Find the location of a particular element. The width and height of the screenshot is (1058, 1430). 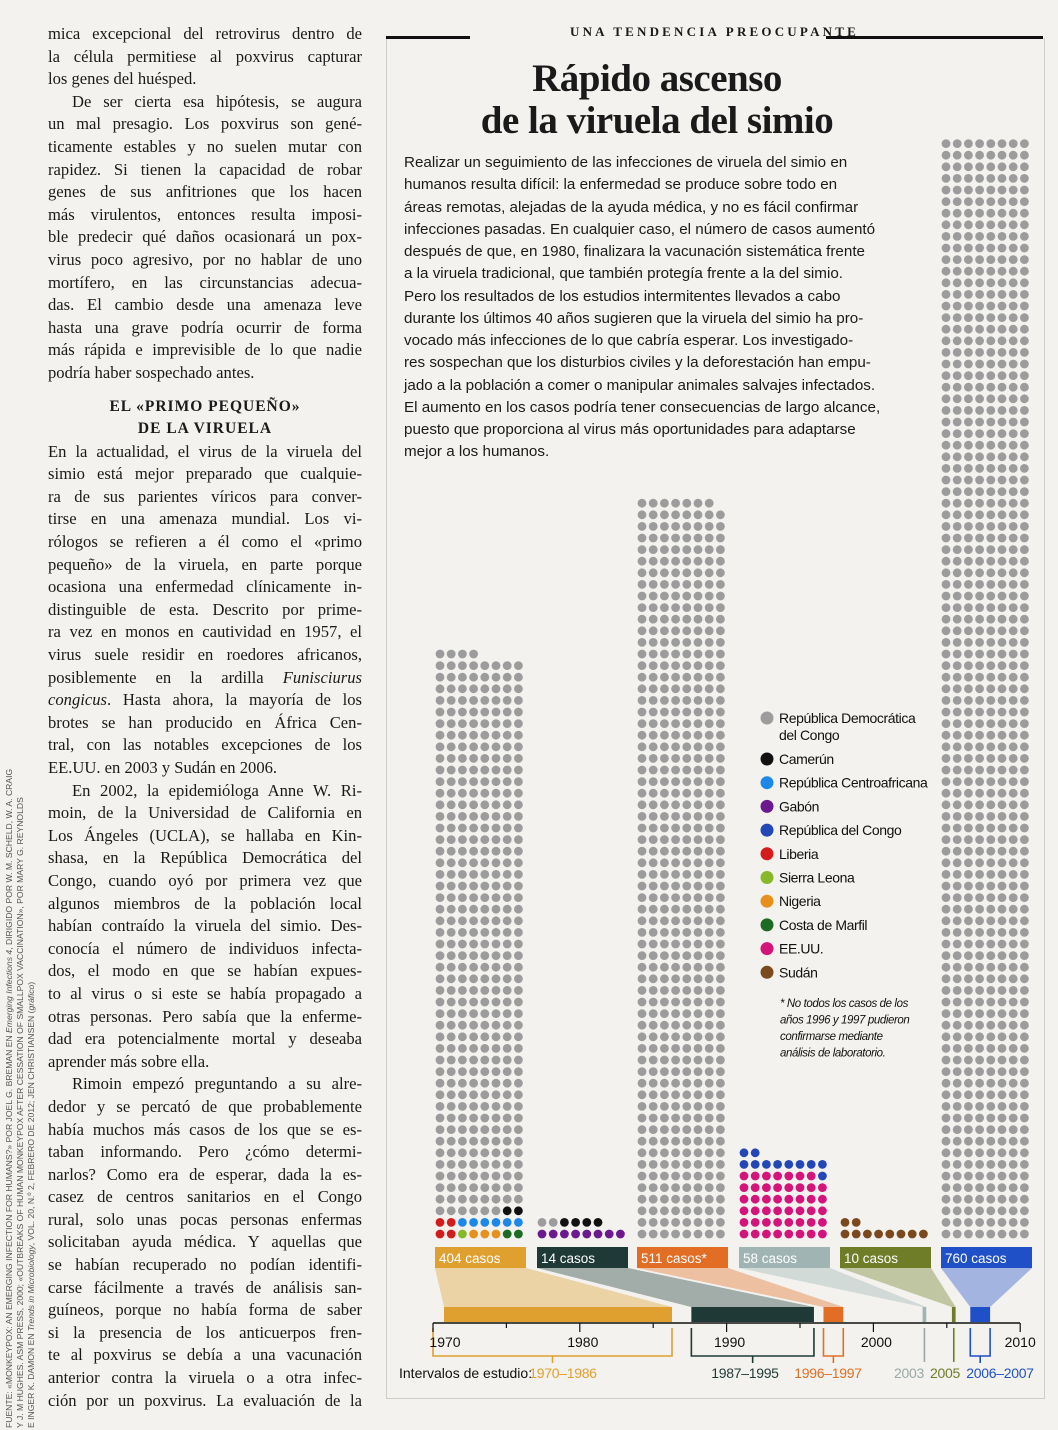

legend-item: Gabón is located at coordinates (789, 806).